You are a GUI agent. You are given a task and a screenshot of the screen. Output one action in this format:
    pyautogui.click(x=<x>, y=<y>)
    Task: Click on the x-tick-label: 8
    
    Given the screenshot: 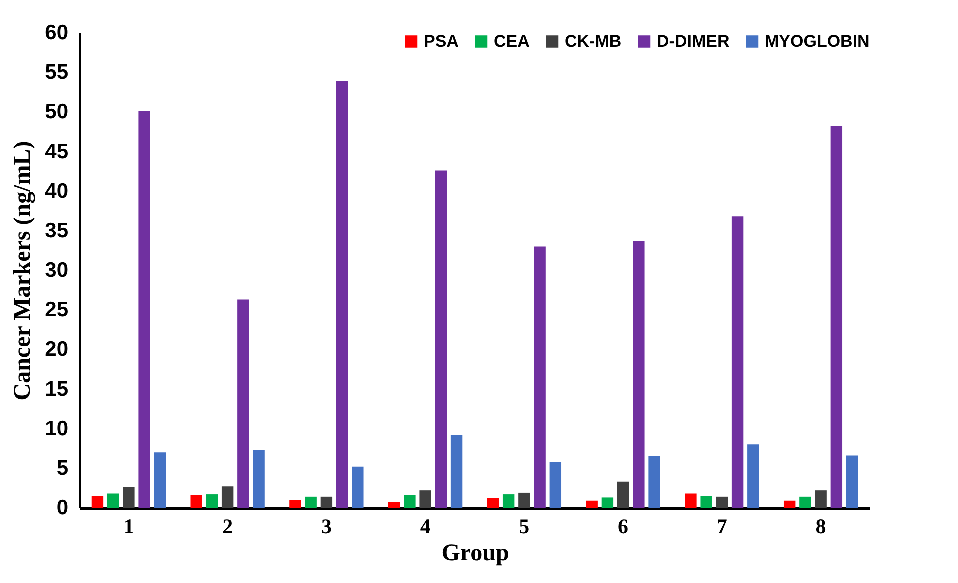 What is the action you would take?
    pyautogui.click(x=821, y=526)
    